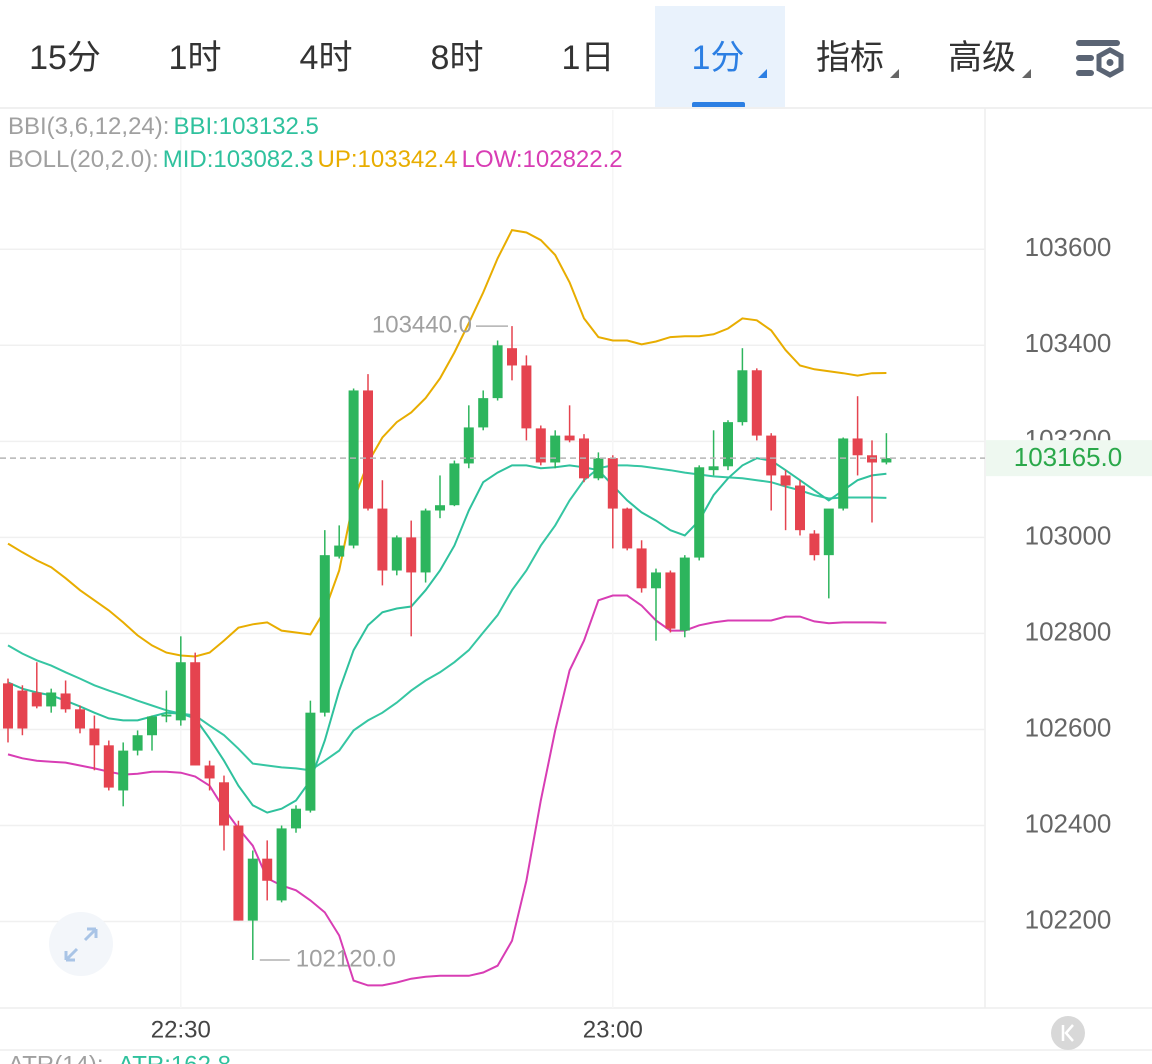 The image size is (1152, 1064). I want to click on expand-bg, so click(81, 944).